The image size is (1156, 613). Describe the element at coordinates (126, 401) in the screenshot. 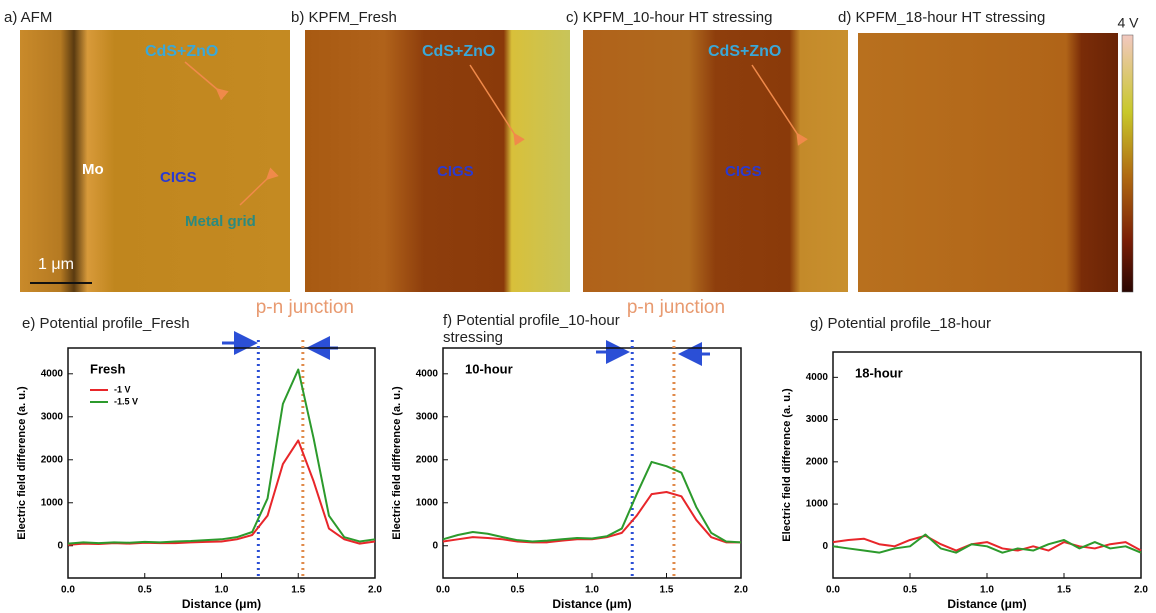

I see `legend-label: -1.5 V` at that location.